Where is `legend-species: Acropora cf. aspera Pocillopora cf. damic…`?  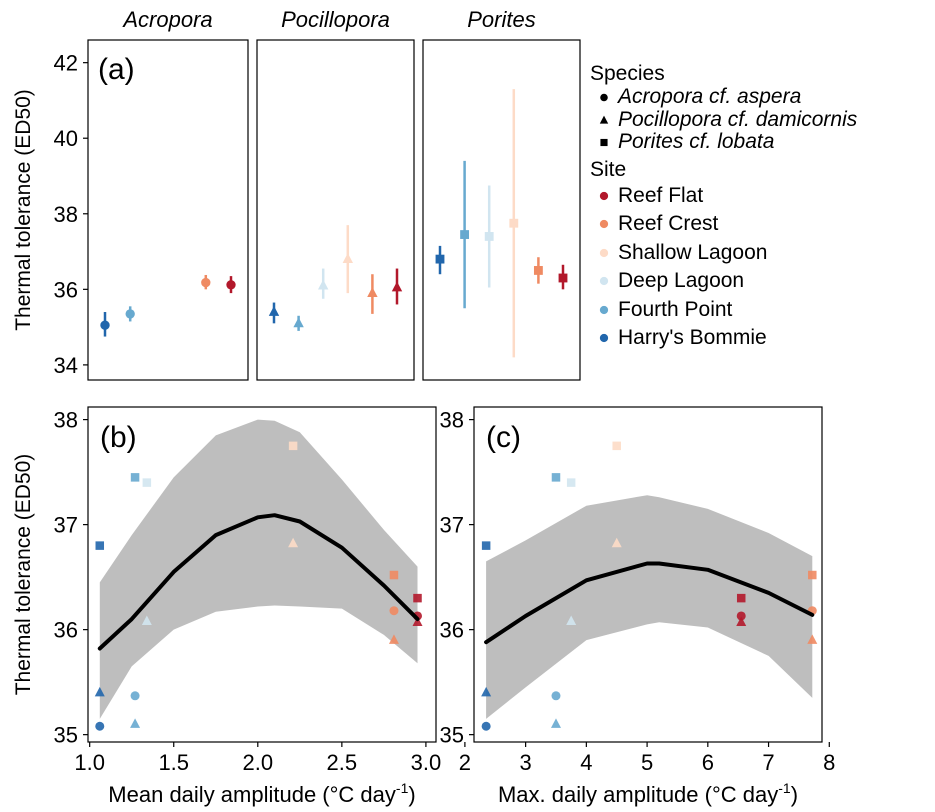 legend-species: Acropora cf. aspera Pocillopora cf. damic… is located at coordinates (760, 119).